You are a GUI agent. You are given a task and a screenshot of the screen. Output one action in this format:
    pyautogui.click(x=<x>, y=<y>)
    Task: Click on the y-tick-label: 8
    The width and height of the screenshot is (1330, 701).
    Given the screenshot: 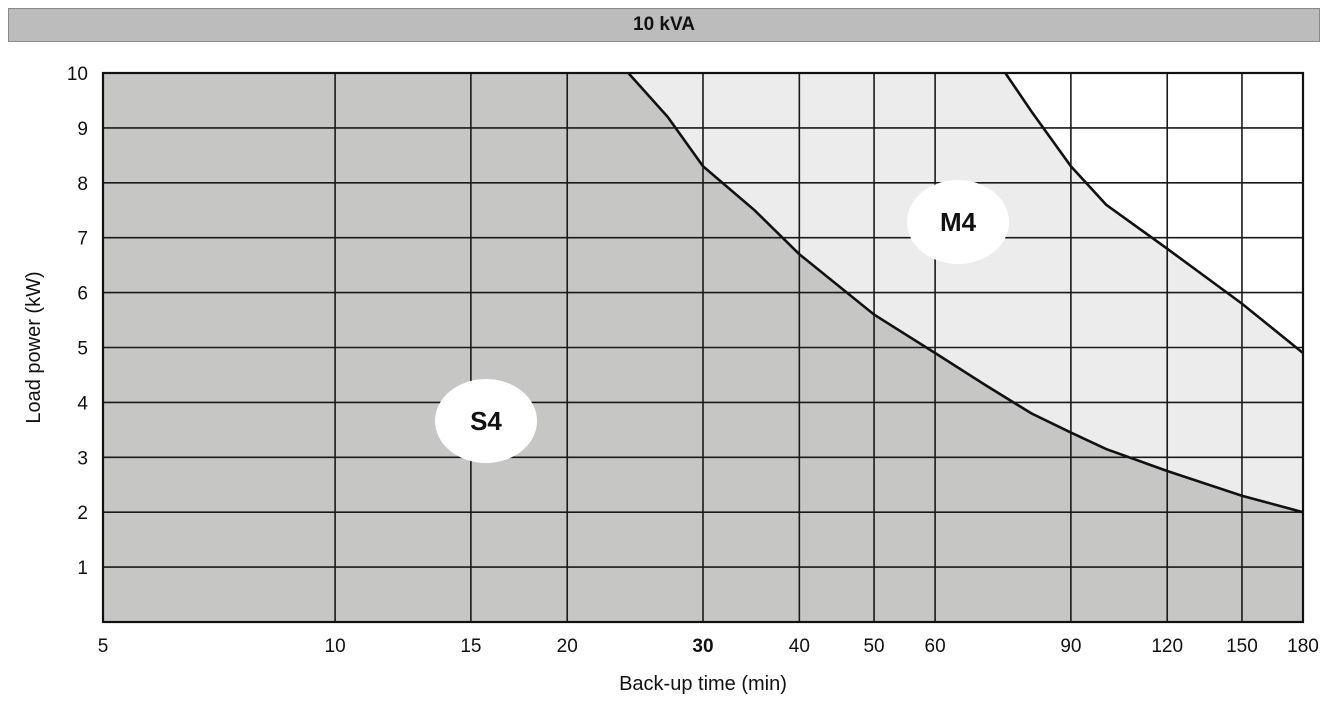 What is the action you would take?
    pyautogui.click(x=82, y=184)
    